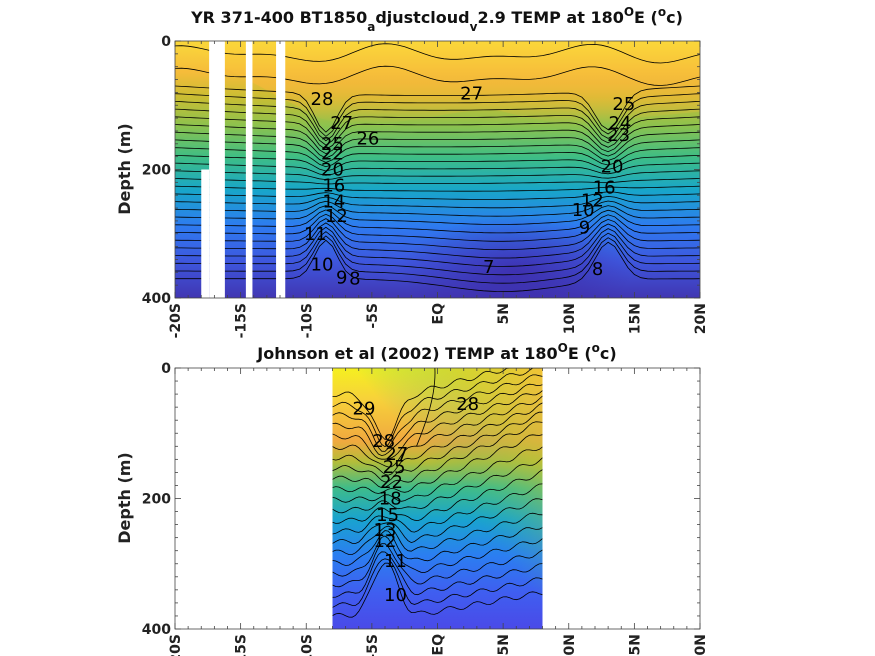 The width and height of the screenshot is (875, 656). I want to click on contour-label: 26, so click(367, 139).